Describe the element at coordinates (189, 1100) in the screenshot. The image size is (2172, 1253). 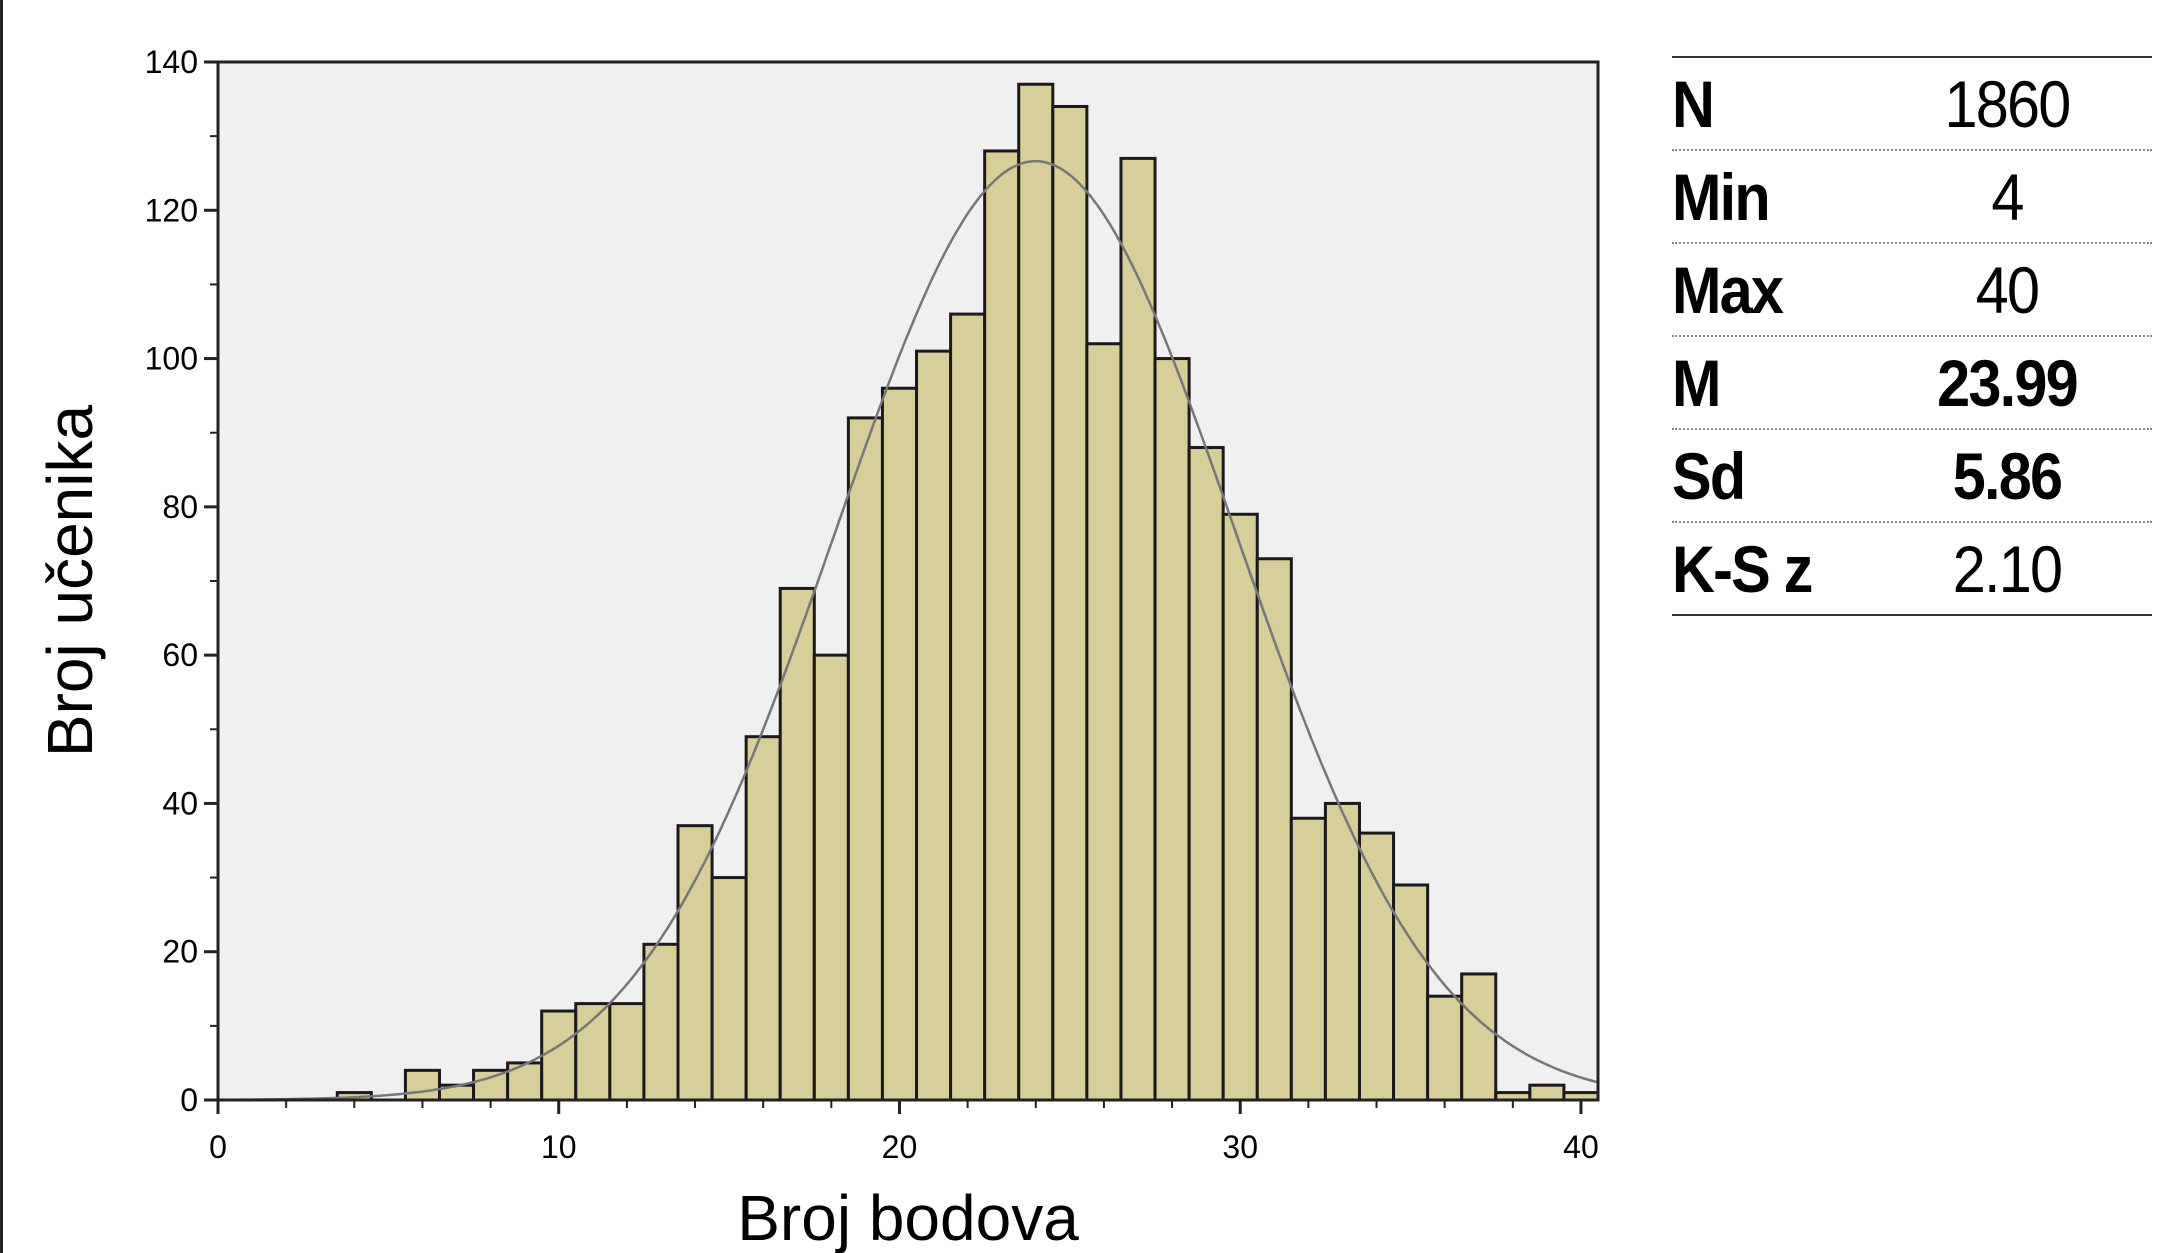
I see `y-tick-label: 0` at that location.